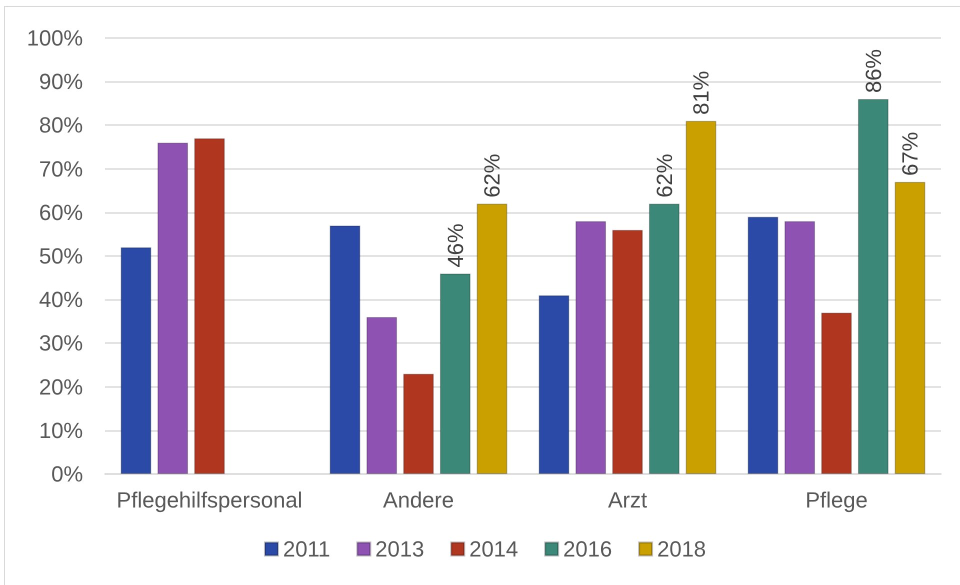  What do you see at coordinates (399, 549) in the screenshot?
I see `legend-label: 2013` at bounding box center [399, 549].